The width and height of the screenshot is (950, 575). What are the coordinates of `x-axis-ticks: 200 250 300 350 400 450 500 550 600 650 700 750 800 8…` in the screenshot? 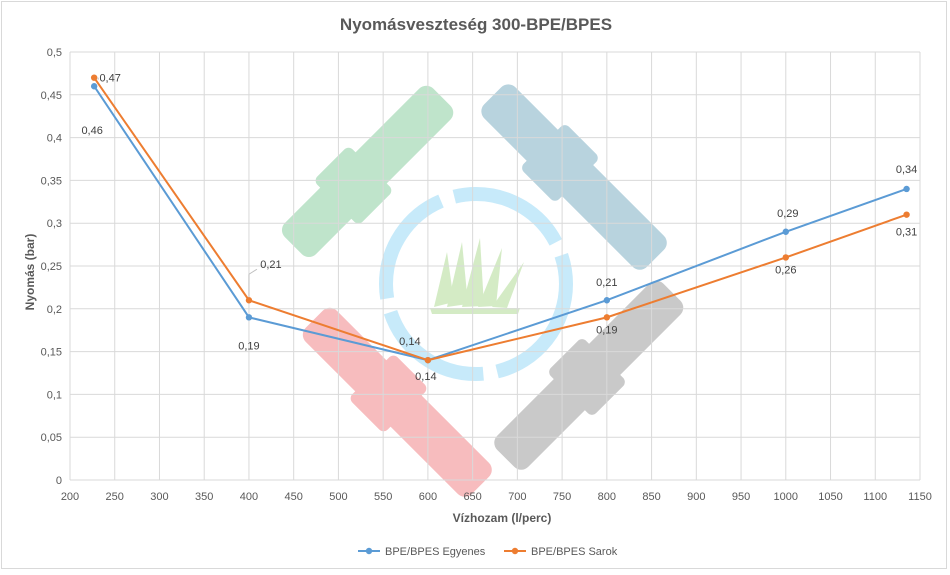 It's located at (496, 497).